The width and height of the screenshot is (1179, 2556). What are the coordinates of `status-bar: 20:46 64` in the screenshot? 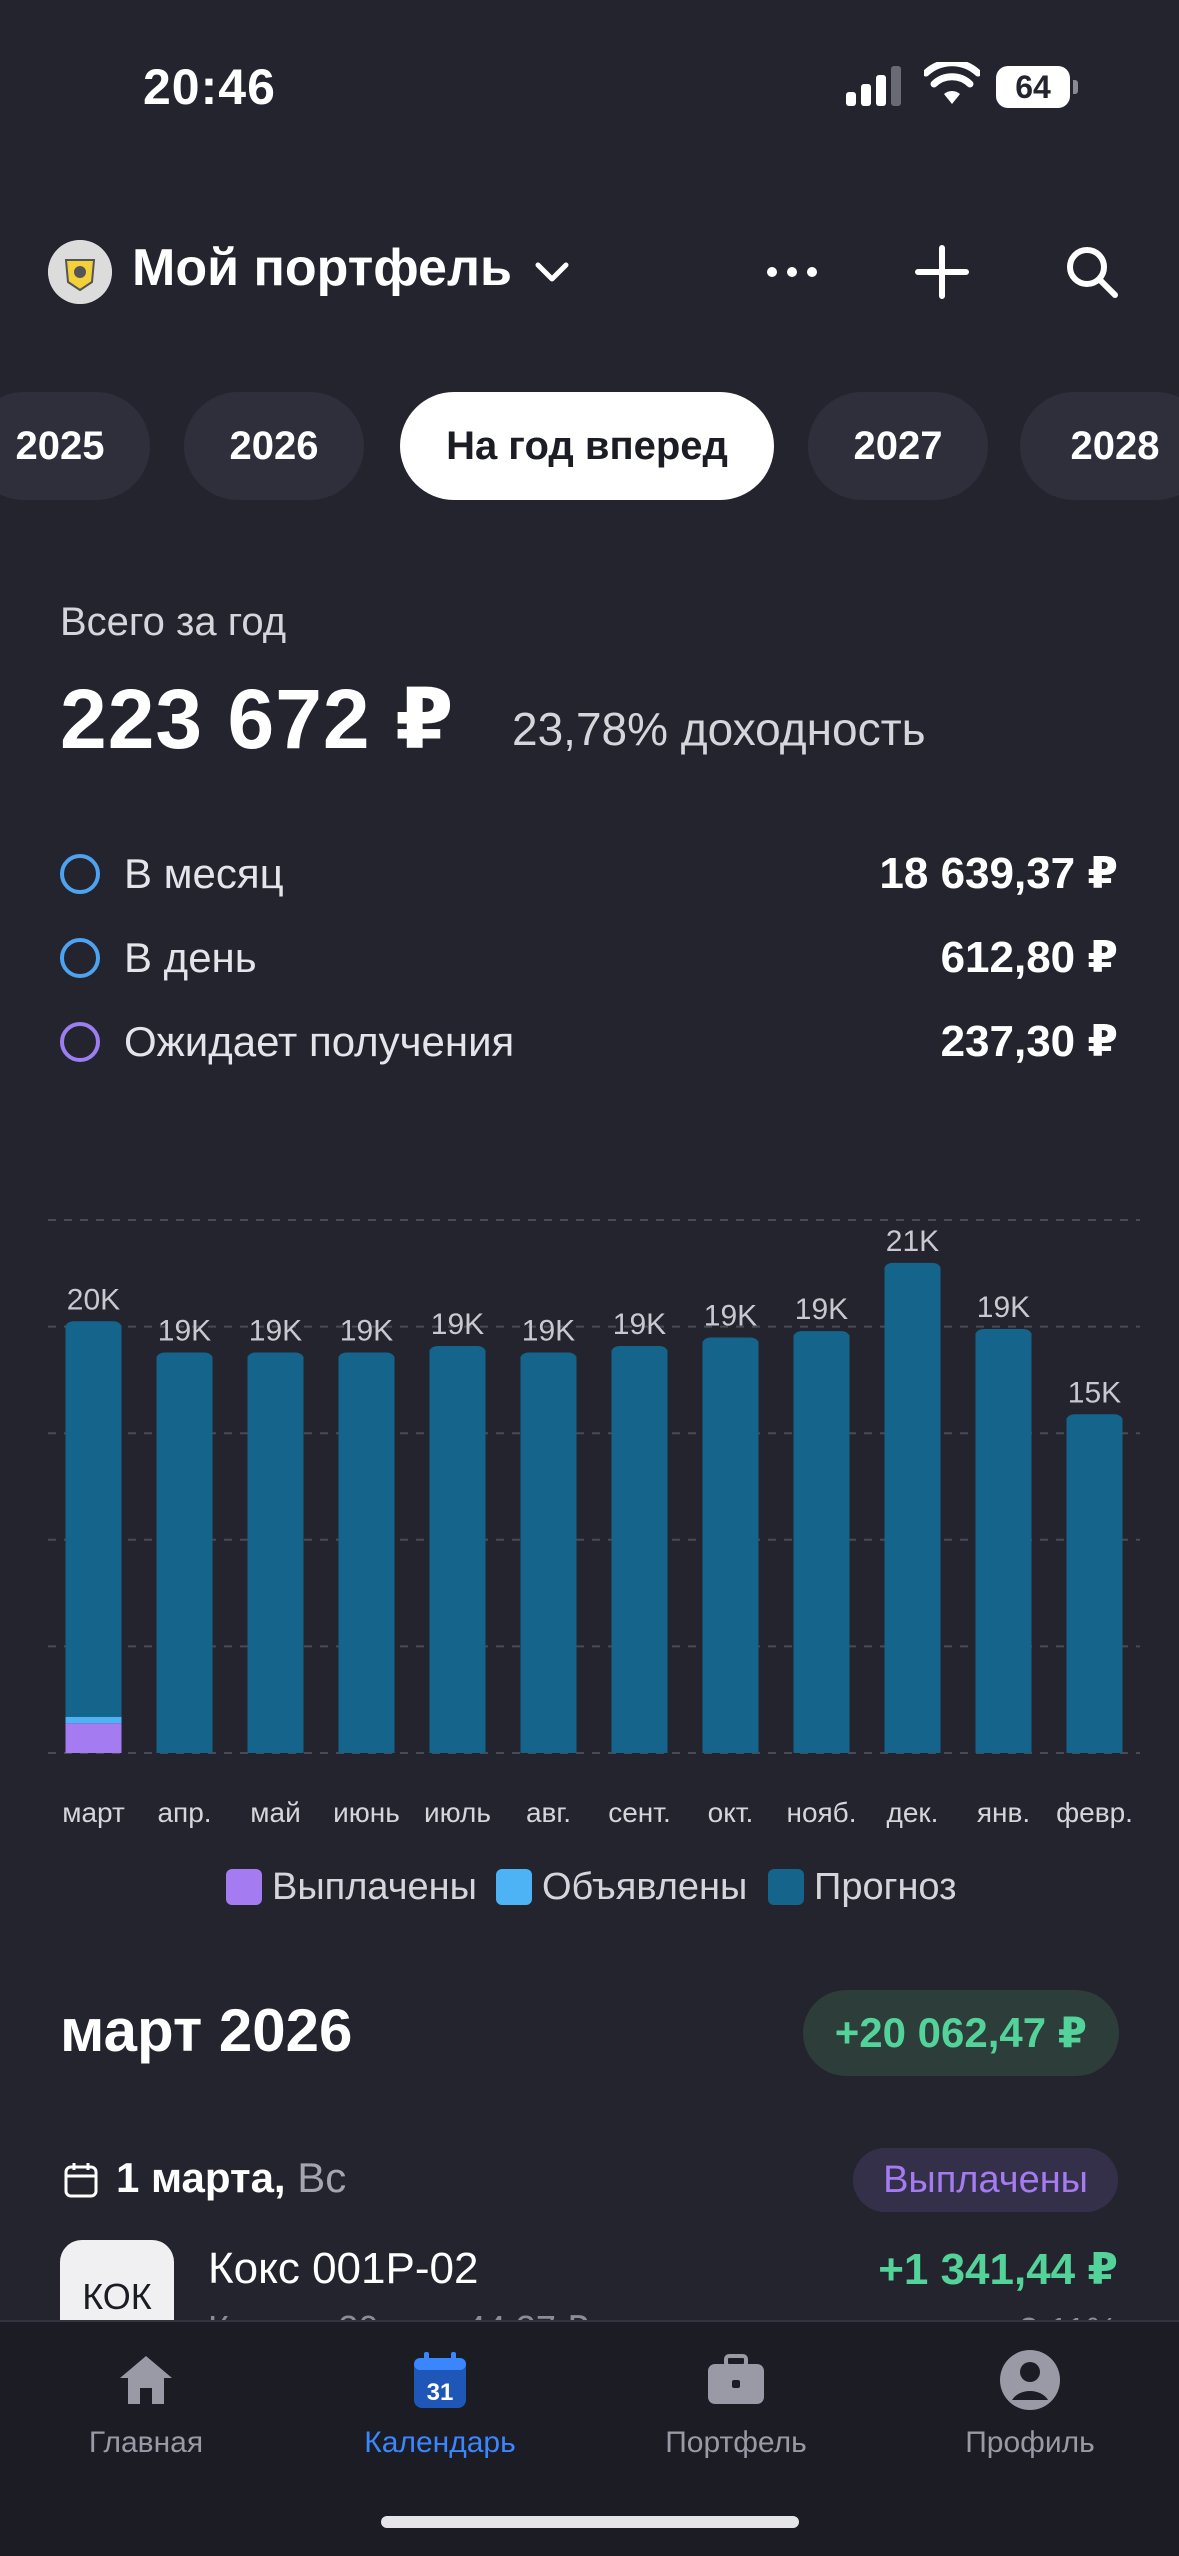 It's located at (589, 90).